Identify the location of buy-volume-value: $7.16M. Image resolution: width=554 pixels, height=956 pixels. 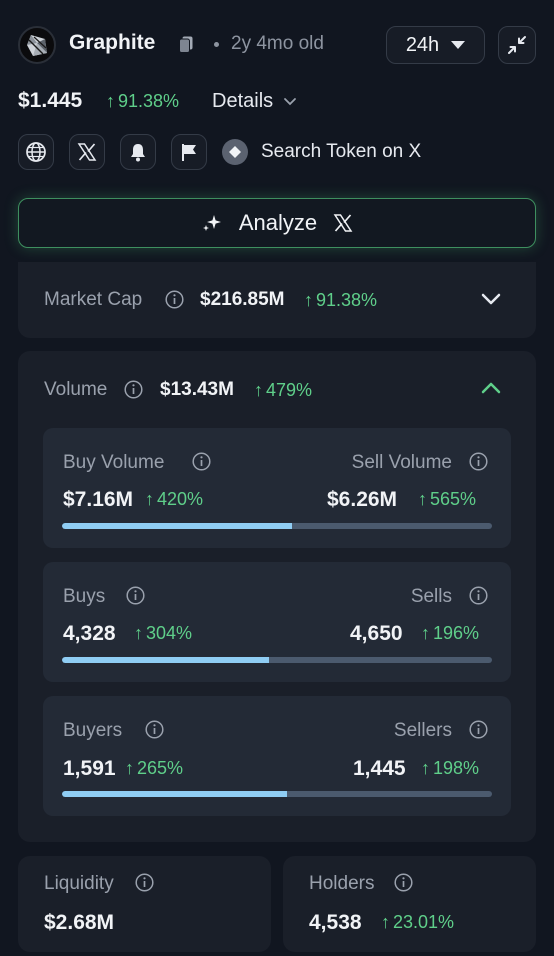
(98, 499).